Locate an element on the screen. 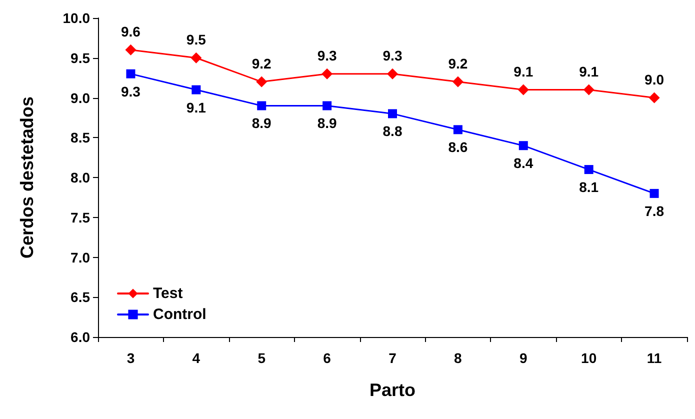 Image resolution: width=695 pixels, height=419 pixels. y-axis-title: Cerdos destetados is located at coordinates (27, 177).